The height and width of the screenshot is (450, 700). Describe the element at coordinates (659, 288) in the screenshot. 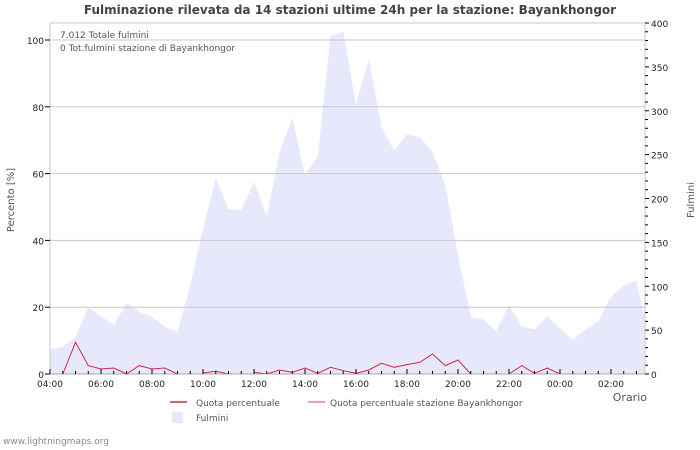

I see `right-tick-label: 100` at that location.